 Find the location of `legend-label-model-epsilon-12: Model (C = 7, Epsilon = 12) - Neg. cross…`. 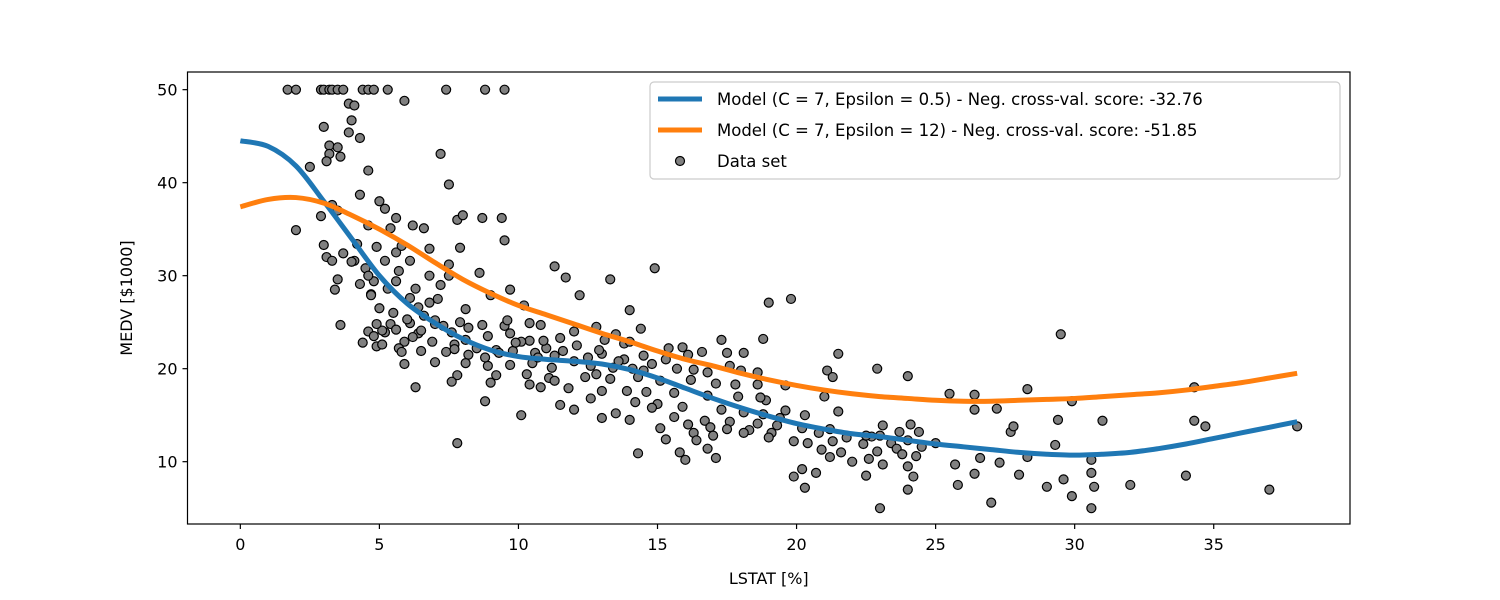

legend-label-model-epsilon-12: Model (C = 7, Epsilon = 12) - Neg. cross… is located at coordinates (957, 130).